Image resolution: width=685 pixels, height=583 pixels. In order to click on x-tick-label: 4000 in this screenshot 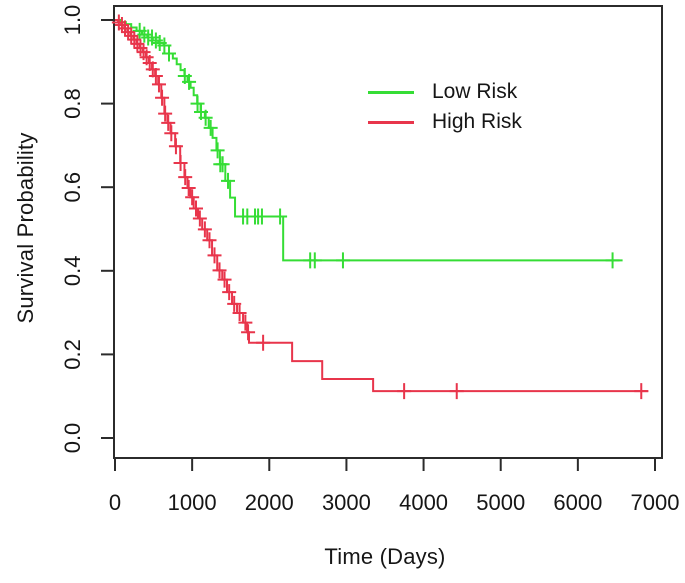, I will do `click(423, 502)`.